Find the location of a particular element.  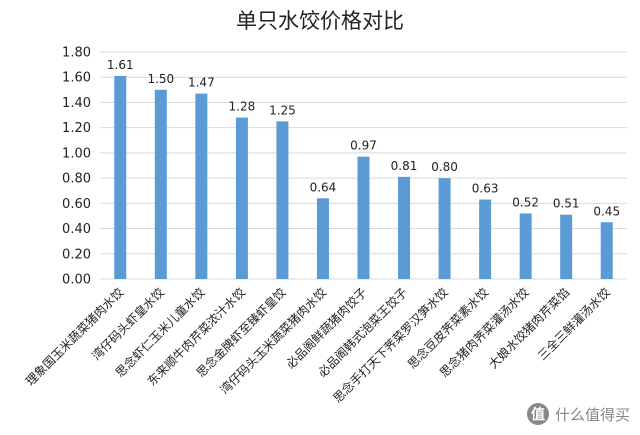

data-label: 1.47 is located at coordinates (201, 83).